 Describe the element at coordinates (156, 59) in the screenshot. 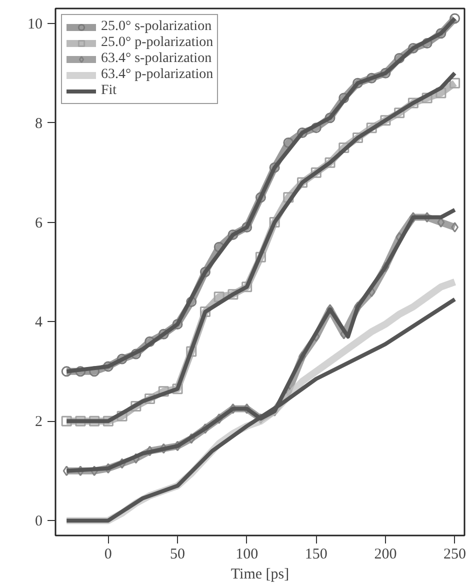

I see `legend-label: 63.4° s-polarization` at that location.